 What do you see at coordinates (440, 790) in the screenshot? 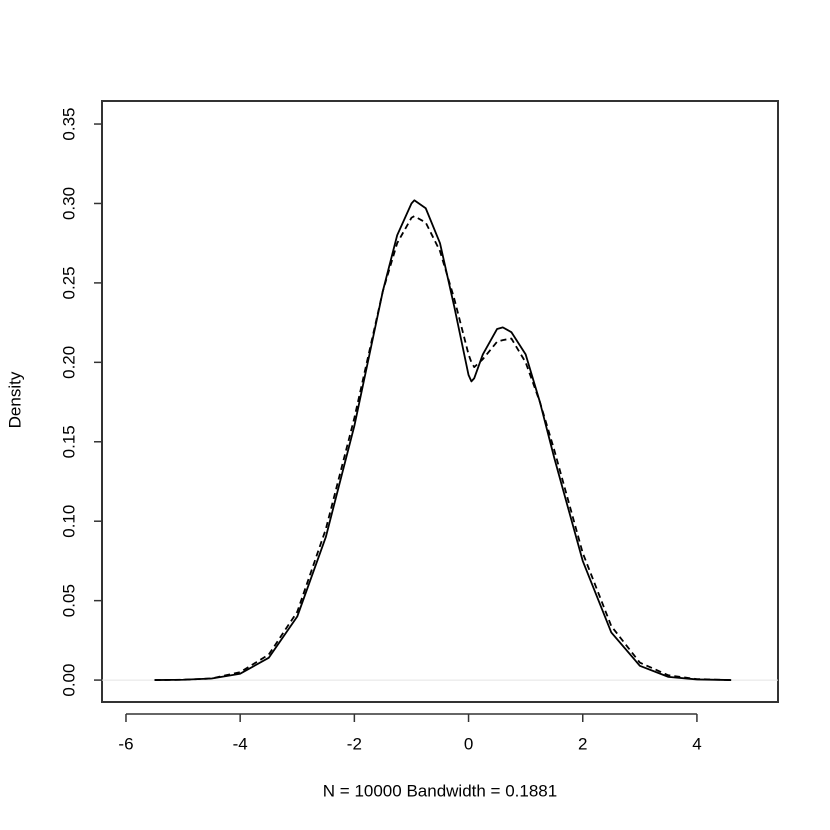
I see `x-axis-label: N = 10000 Bandwidth = 0.1881` at bounding box center [440, 790].